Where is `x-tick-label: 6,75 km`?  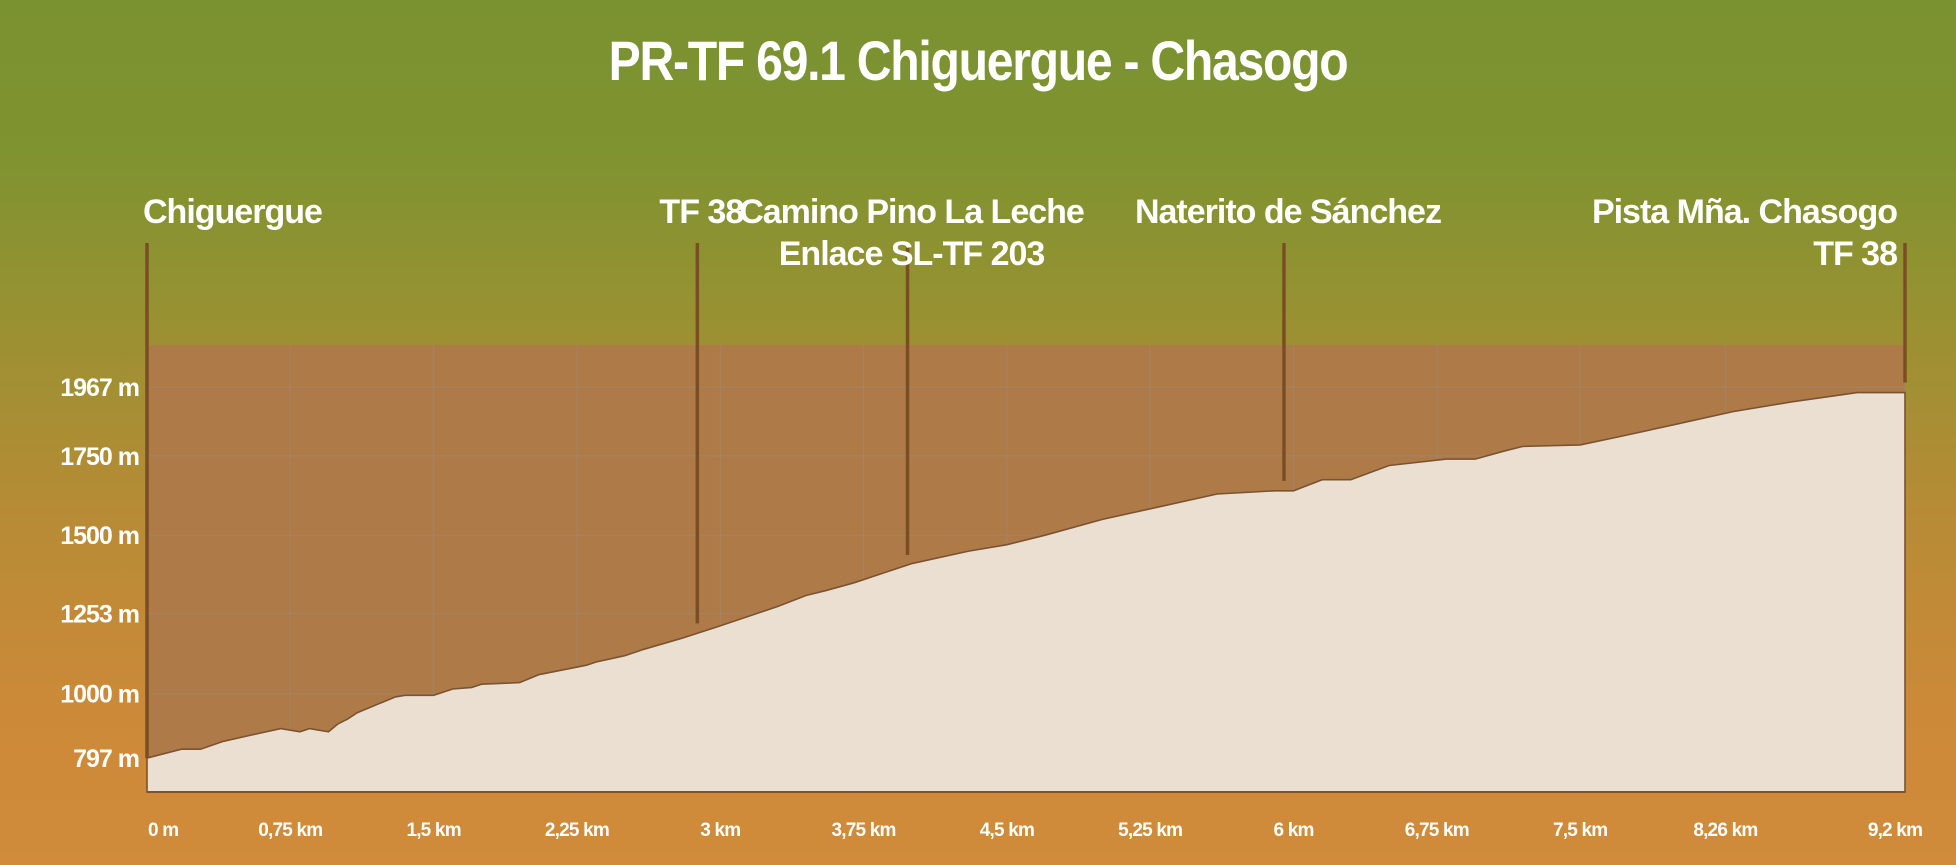 x-tick-label: 6,75 km is located at coordinates (1437, 830).